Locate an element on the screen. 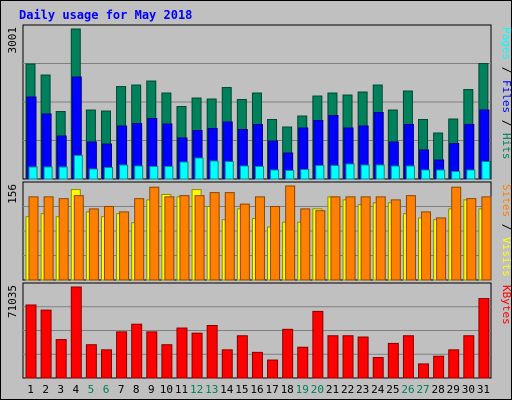 The image size is (512, 400). x-tick-label-day-17: 17 is located at coordinates (271, 389).